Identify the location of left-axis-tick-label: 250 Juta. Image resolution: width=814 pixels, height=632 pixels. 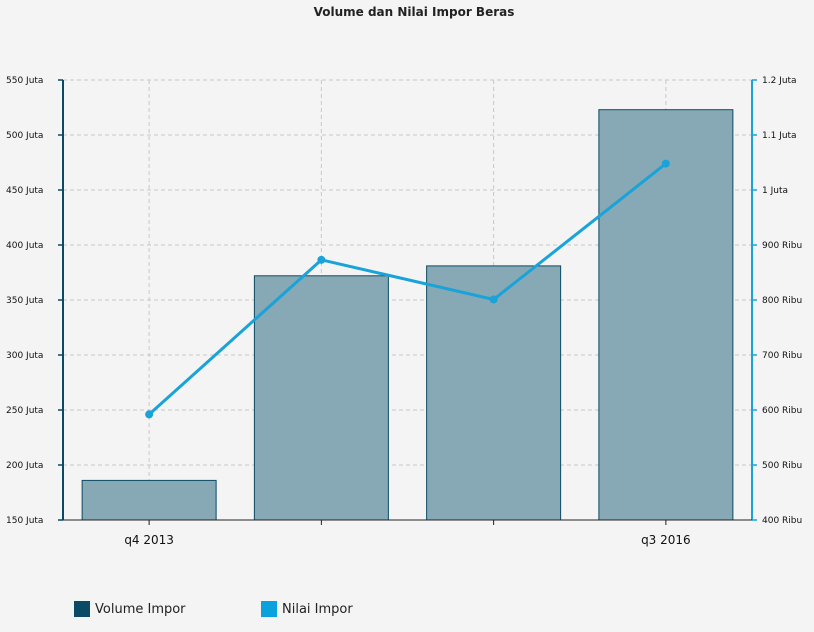
(24, 411).